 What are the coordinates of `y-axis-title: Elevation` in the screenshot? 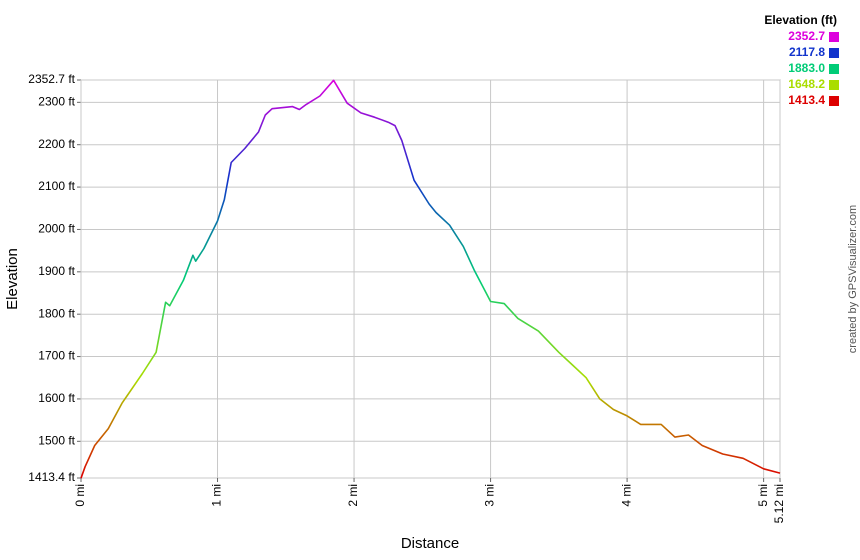 It's located at (12, 279).